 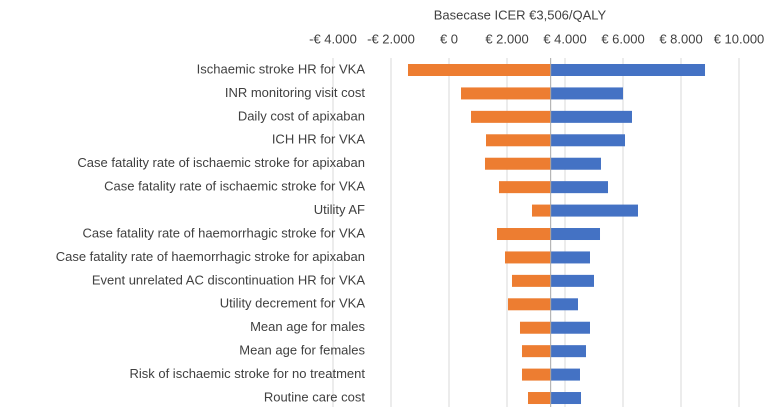 I want to click on x-tick-label: € 0, so click(x=449, y=38).